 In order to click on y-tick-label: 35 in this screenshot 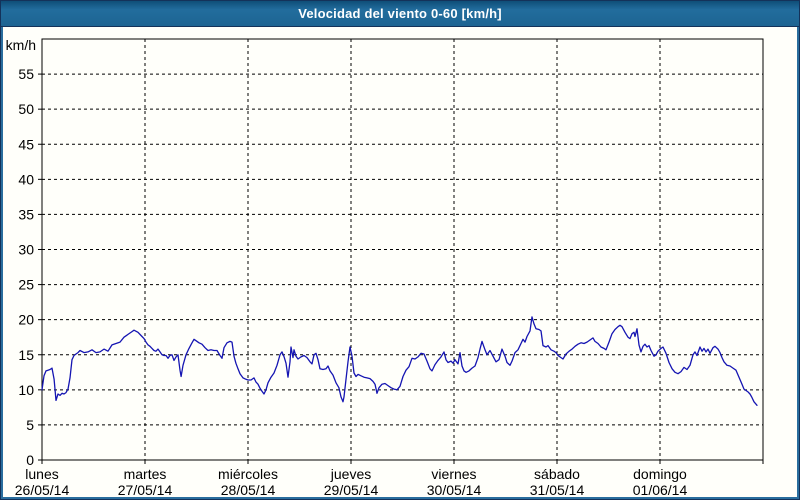, I will do `click(26, 214)`.